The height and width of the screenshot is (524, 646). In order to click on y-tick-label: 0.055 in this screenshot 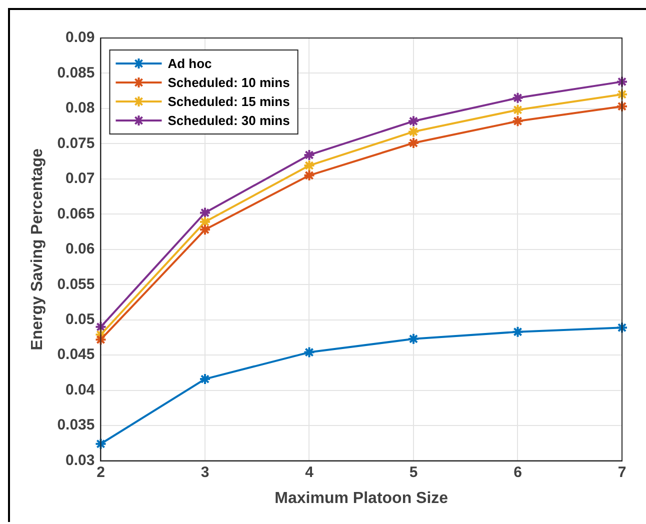, I will do `click(76, 284)`.